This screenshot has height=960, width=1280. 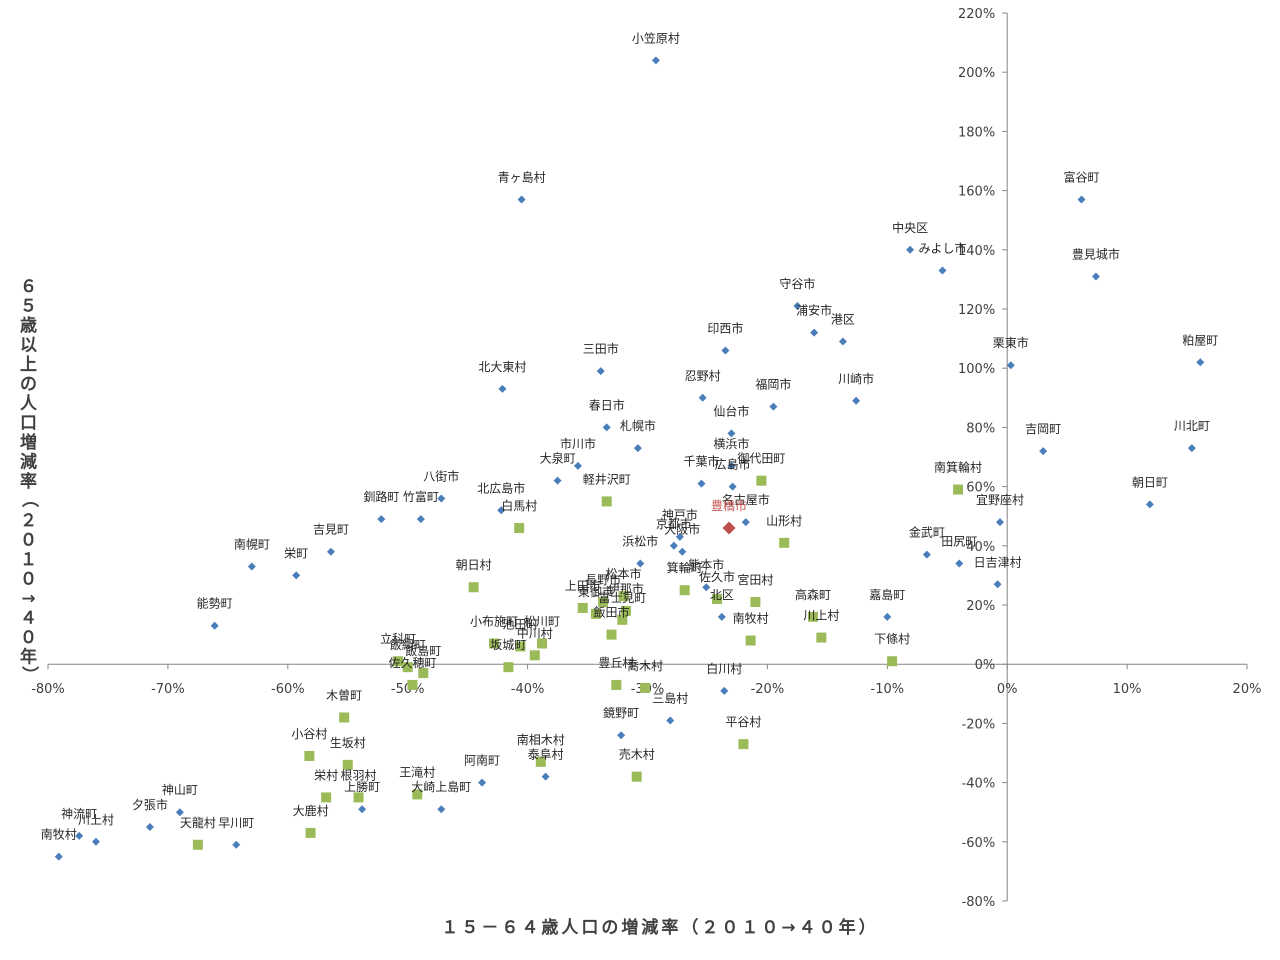 What do you see at coordinates (773, 384) in the screenshot?
I see `data-label: 福岡市` at bounding box center [773, 384].